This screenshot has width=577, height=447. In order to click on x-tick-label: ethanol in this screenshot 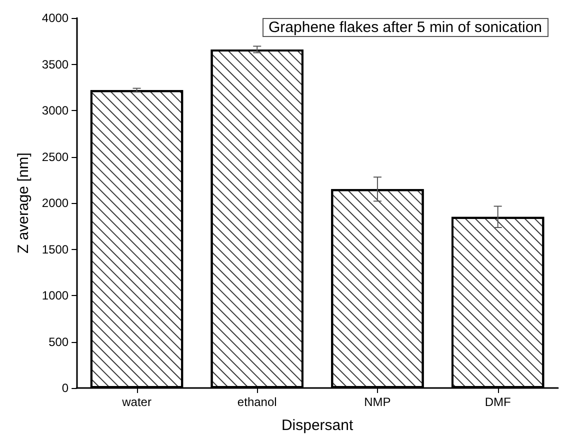, I will do `click(257, 402)`.